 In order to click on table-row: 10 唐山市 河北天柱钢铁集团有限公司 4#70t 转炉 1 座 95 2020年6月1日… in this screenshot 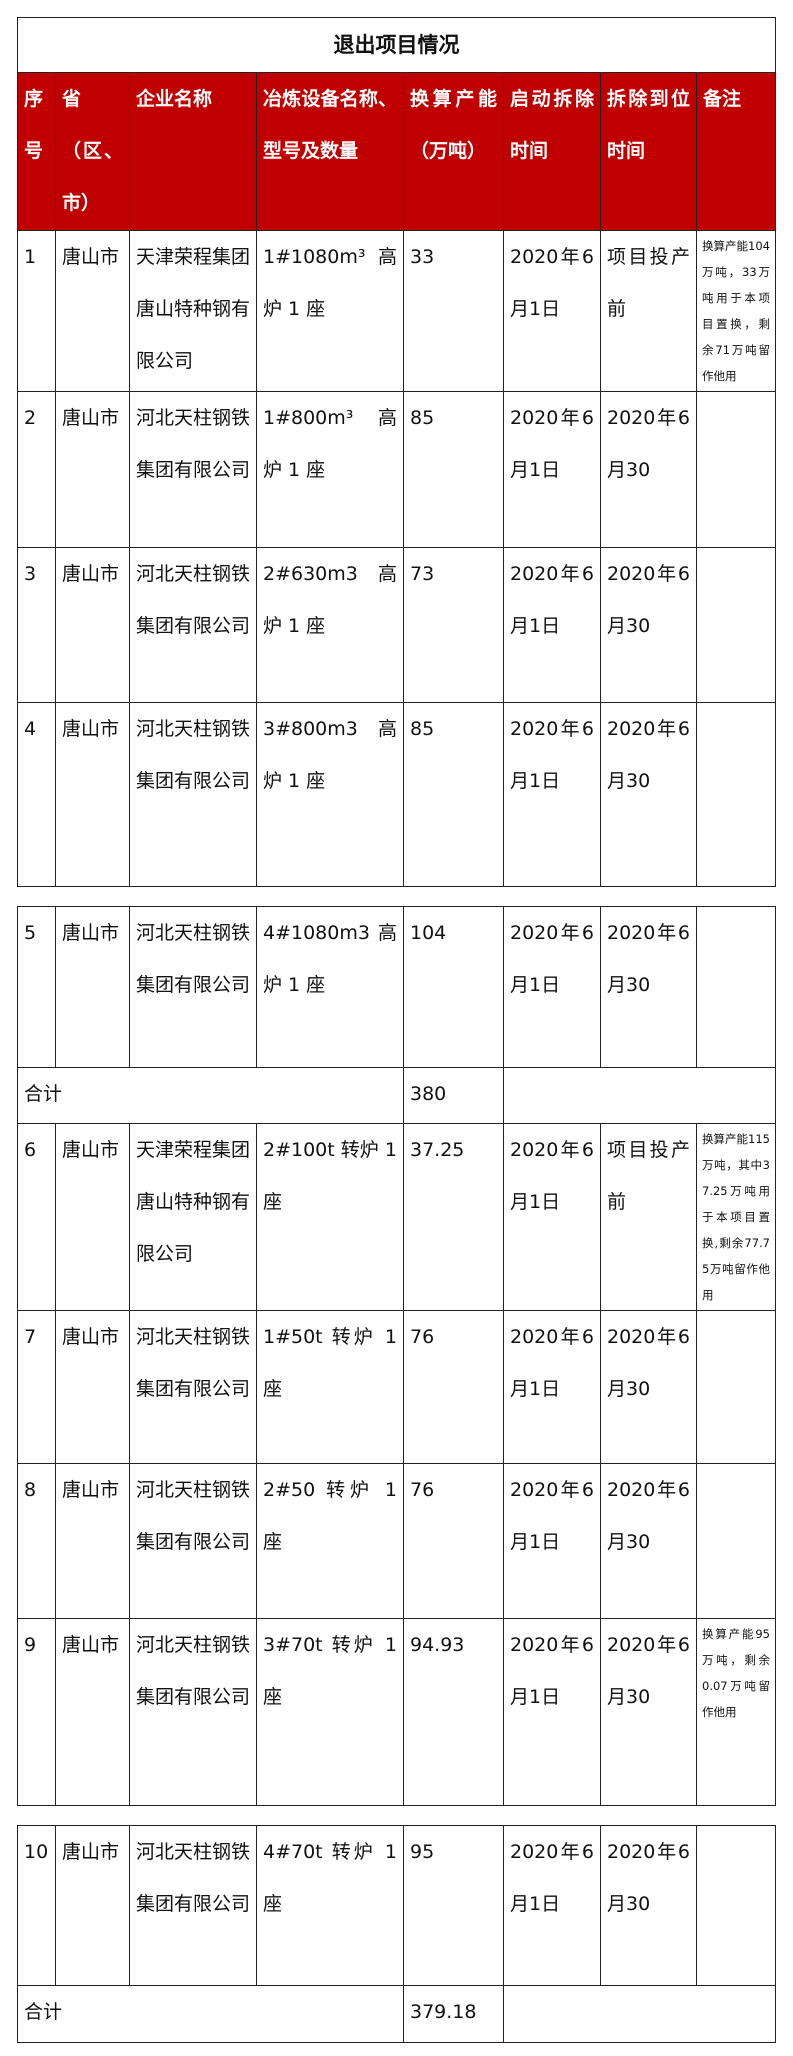, I will do `click(396, 1905)`.